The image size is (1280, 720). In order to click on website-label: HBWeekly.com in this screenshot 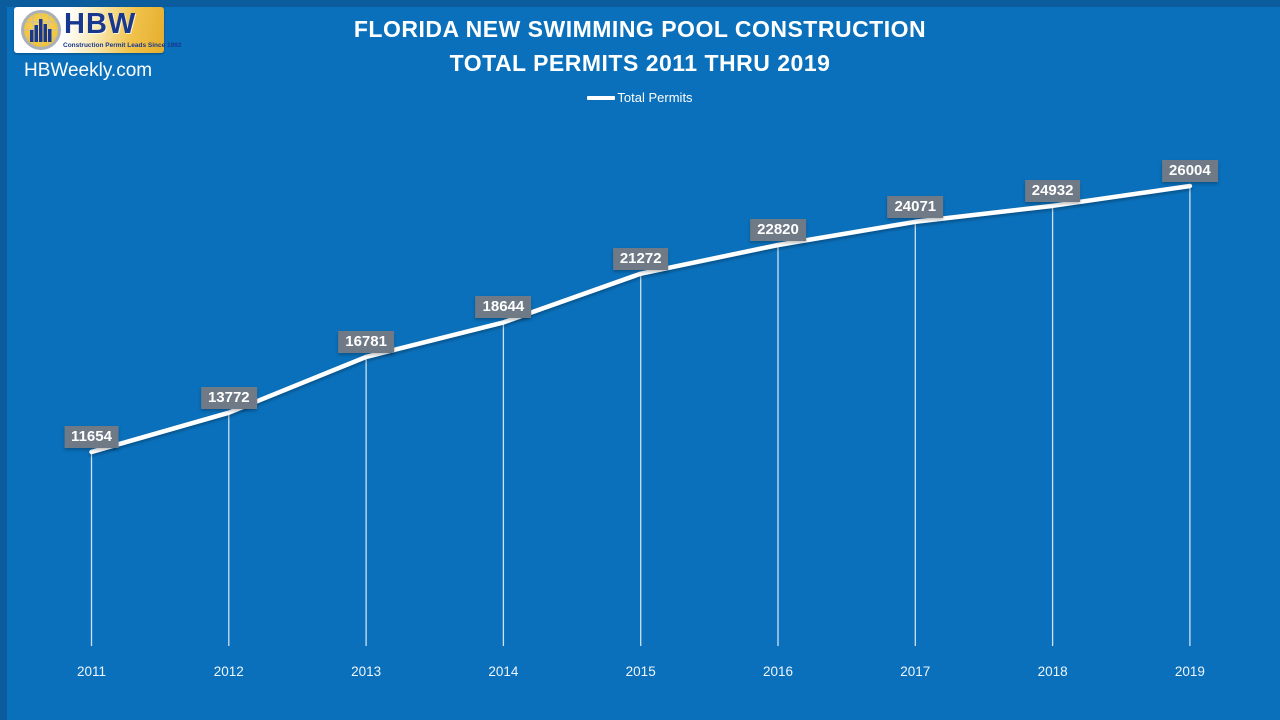, I will do `click(88, 70)`.